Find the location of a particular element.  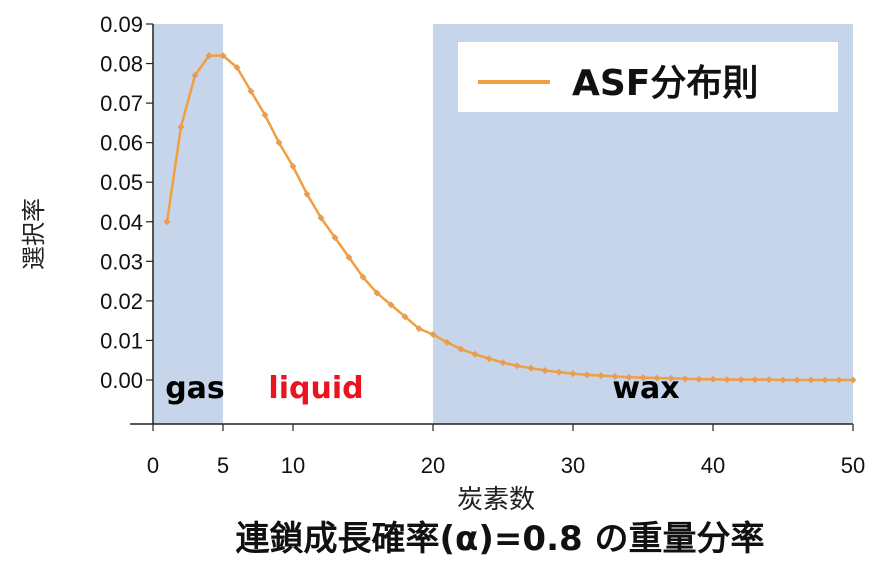

y-tick-label: 0.07 is located at coordinates (121, 103).